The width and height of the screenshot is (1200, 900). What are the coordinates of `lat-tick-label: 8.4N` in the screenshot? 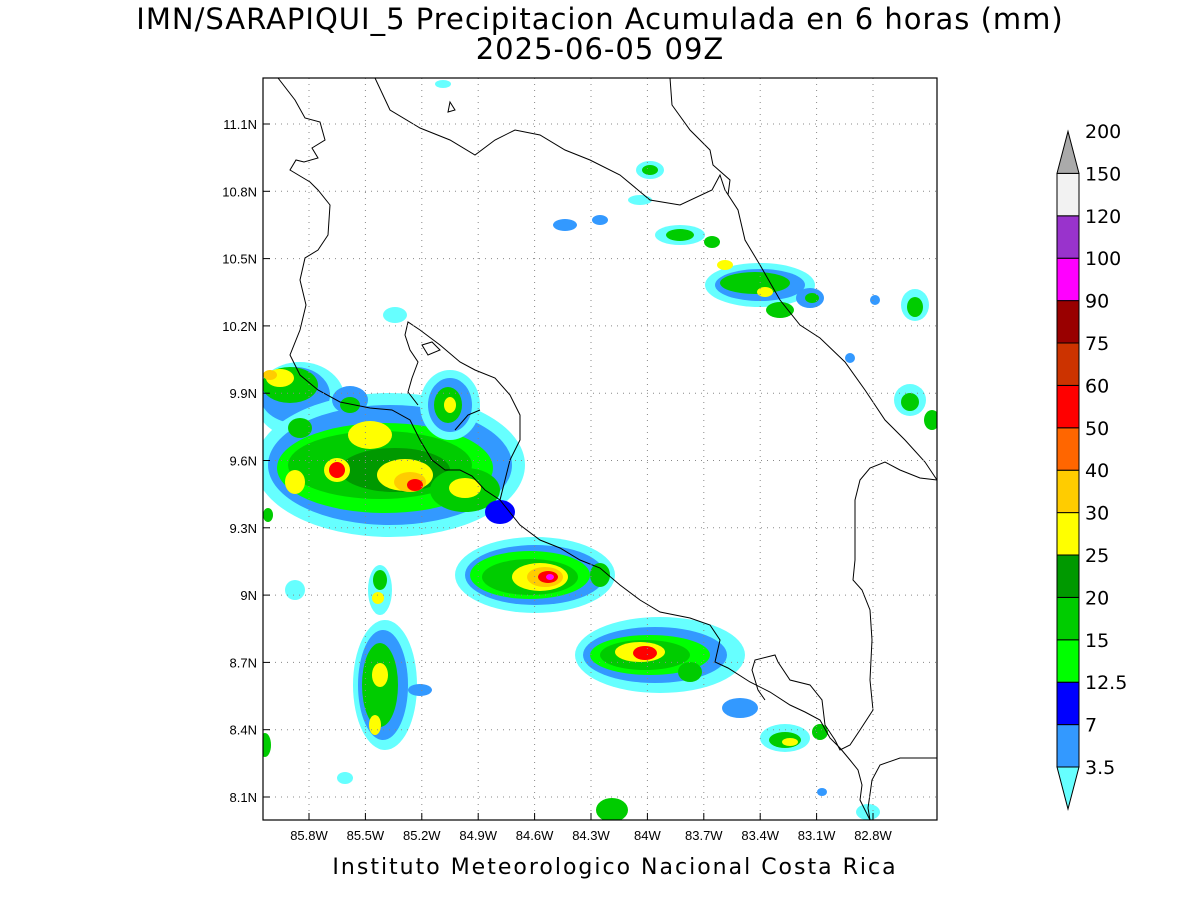 It's located at (243, 730).